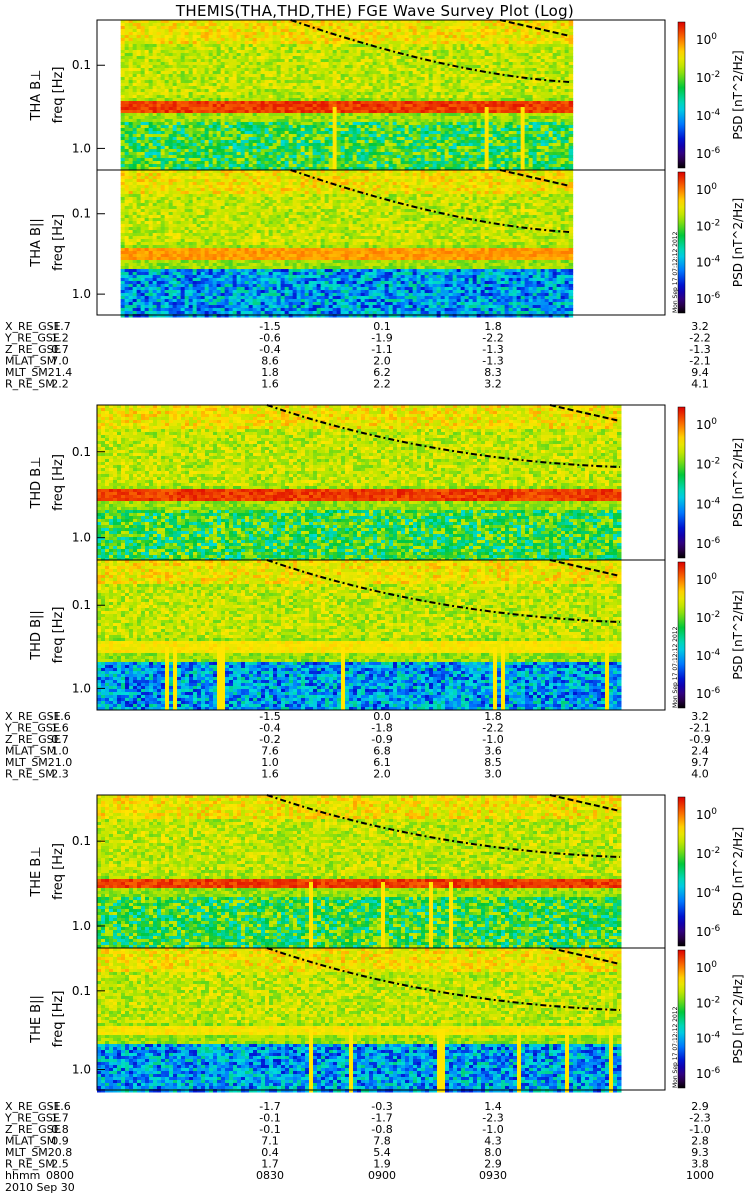 The width and height of the screenshot is (750, 1200). Describe the element at coordinates (36, 635) in the screenshot. I see `panel-label: THD B||` at that location.